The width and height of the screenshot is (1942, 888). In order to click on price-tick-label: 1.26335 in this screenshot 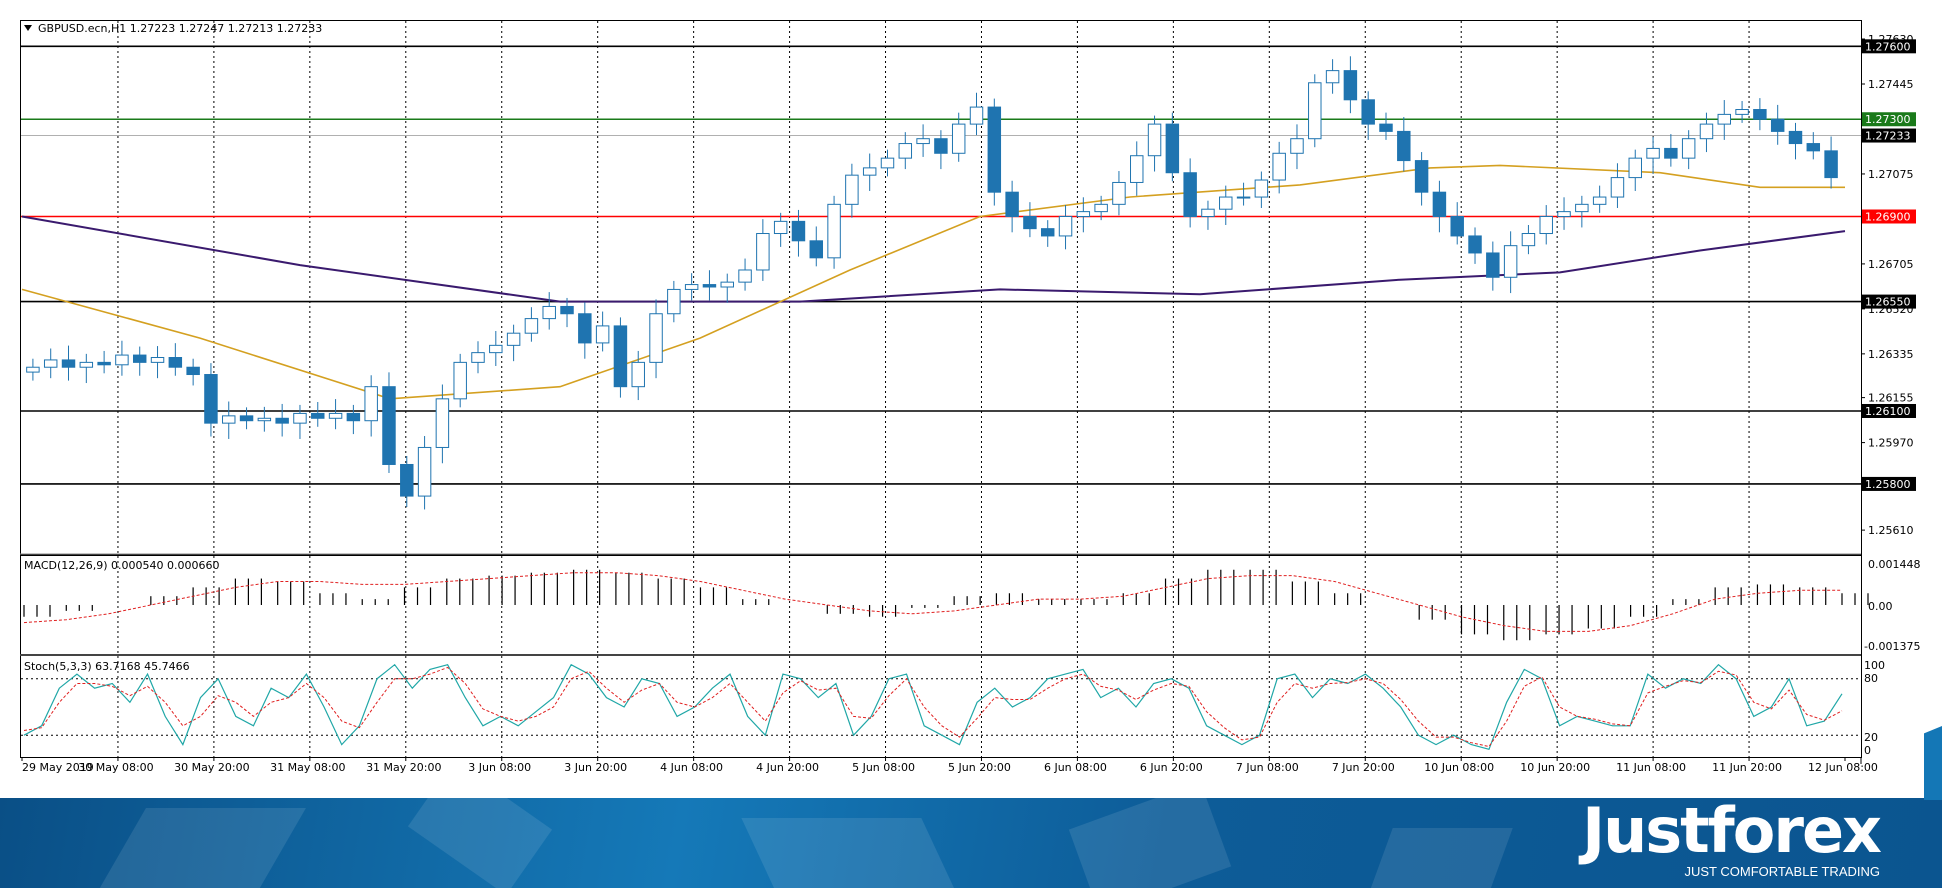, I will do `click(1891, 354)`.